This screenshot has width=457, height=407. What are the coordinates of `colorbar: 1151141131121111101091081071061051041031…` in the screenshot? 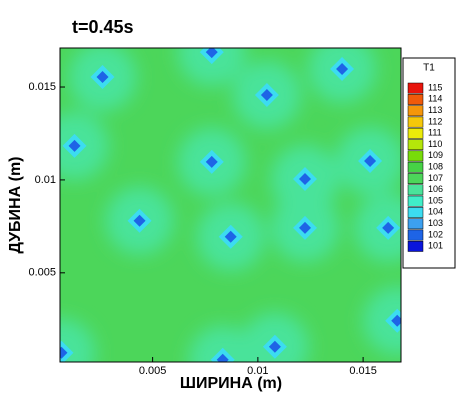 It's located at (425, 167).